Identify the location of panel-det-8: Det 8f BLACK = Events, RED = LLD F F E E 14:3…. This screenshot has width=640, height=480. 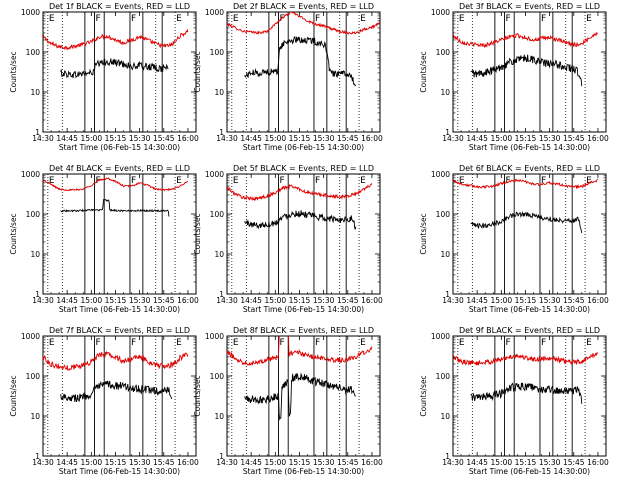
(288, 401).